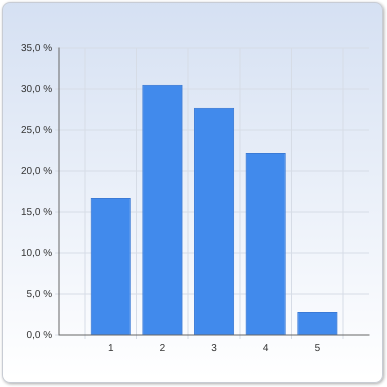 The width and height of the screenshot is (387, 387). I want to click on y-tick-label: 15,0 %, so click(36, 212).